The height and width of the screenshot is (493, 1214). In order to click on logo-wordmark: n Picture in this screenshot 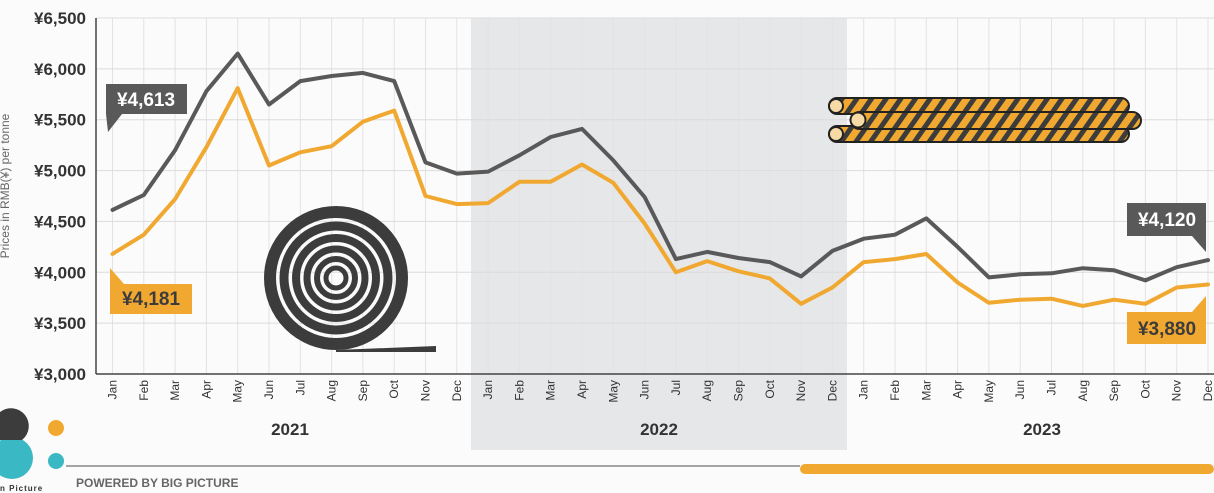, I will do `click(21, 488)`.